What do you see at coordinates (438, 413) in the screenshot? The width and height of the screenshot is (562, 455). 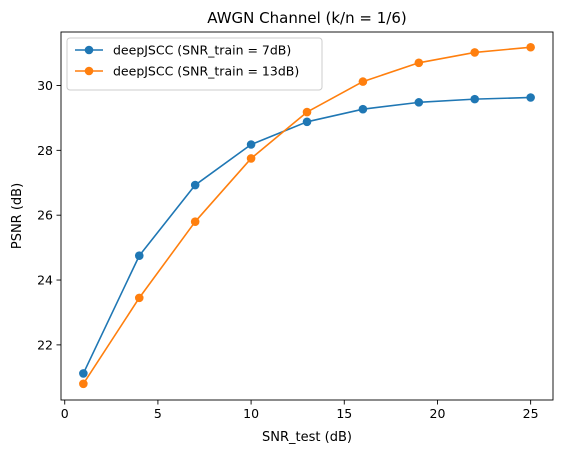 I see `x-tick-label: 20` at bounding box center [438, 413].